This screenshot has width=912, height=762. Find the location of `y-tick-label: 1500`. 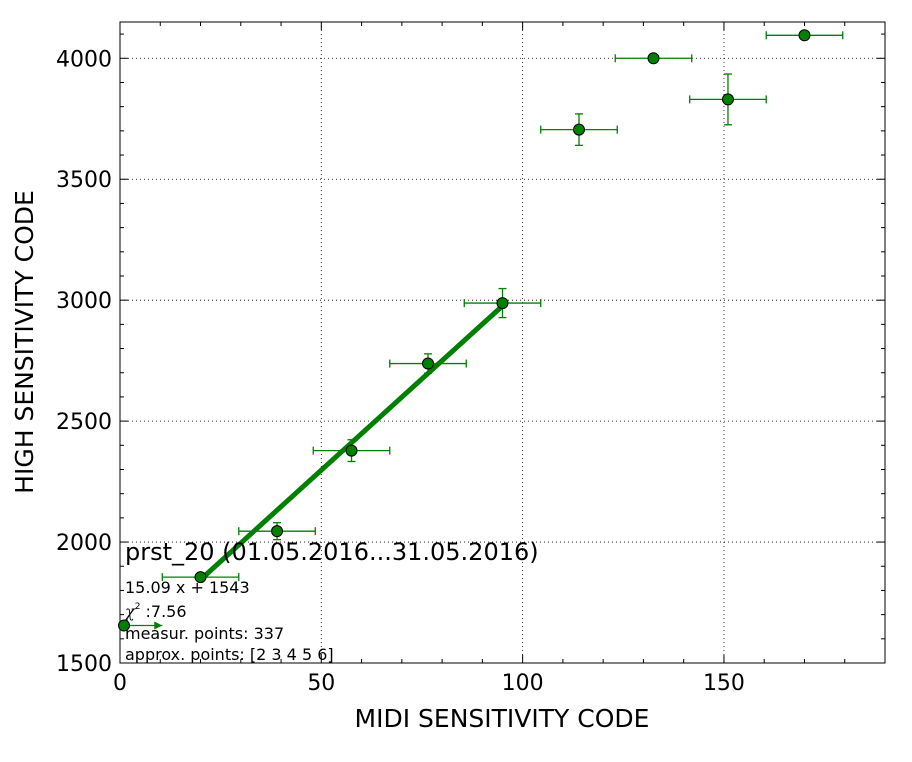

y-tick-label: 1500 is located at coordinates (84, 664).